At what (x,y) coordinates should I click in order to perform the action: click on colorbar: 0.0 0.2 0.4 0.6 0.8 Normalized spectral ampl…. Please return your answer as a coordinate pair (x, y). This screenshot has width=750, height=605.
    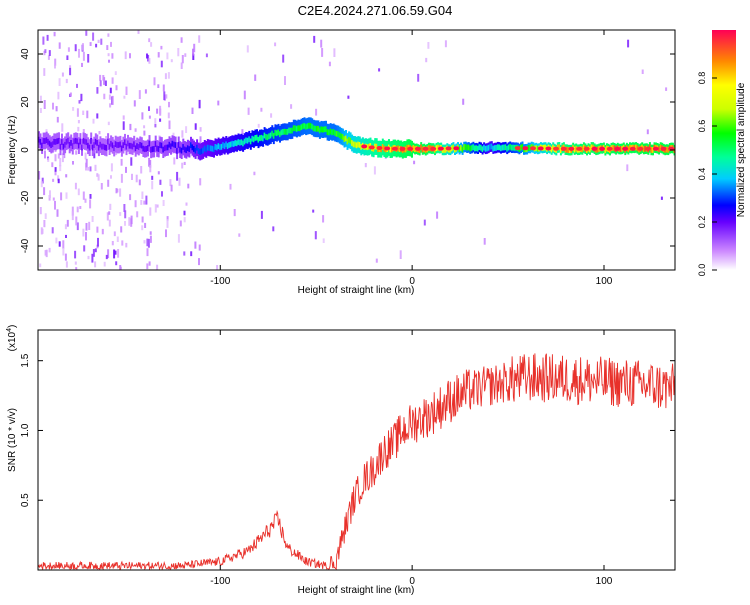
    Looking at the image, I should click on (722, 153).